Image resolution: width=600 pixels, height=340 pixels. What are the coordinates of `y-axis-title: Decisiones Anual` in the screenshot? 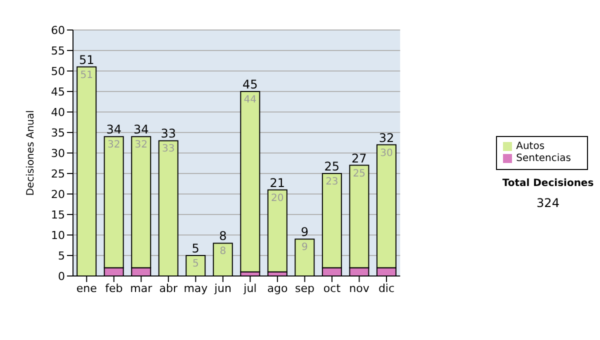 It's located at (31, 153).